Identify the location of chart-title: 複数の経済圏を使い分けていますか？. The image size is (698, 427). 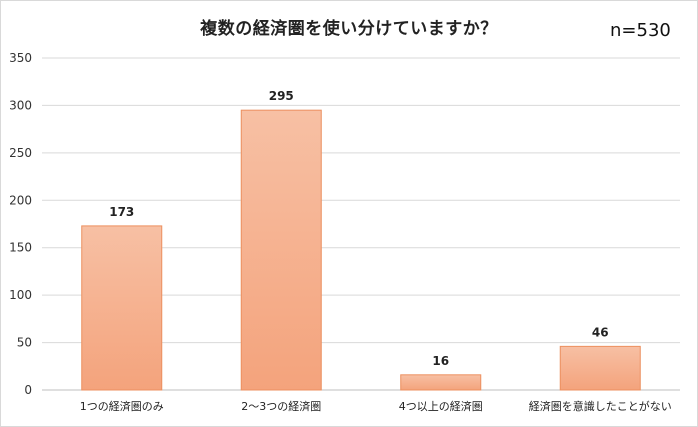
(349, 29).